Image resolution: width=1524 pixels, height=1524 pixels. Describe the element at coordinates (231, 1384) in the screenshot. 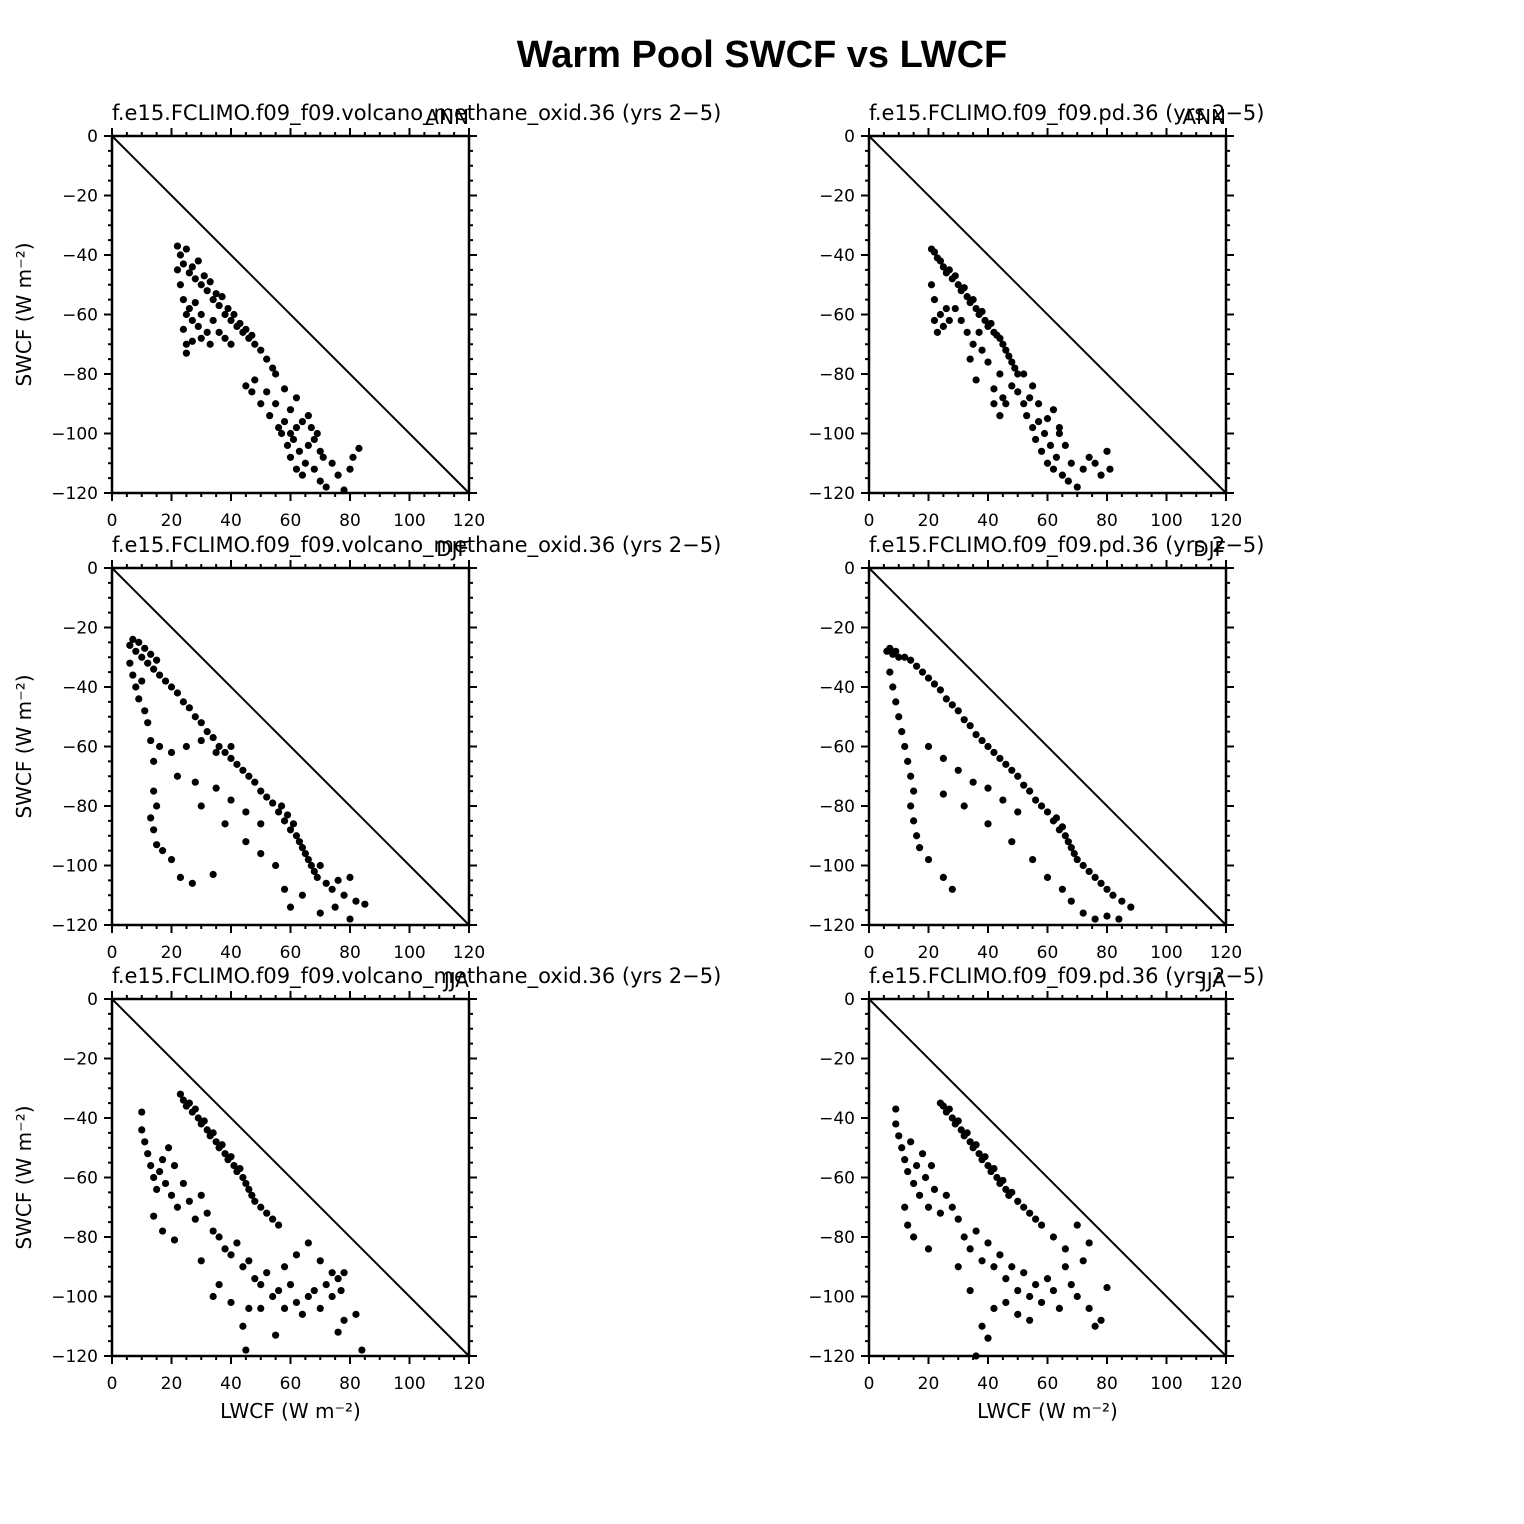

I see `x-tick-label: 40` at that location.